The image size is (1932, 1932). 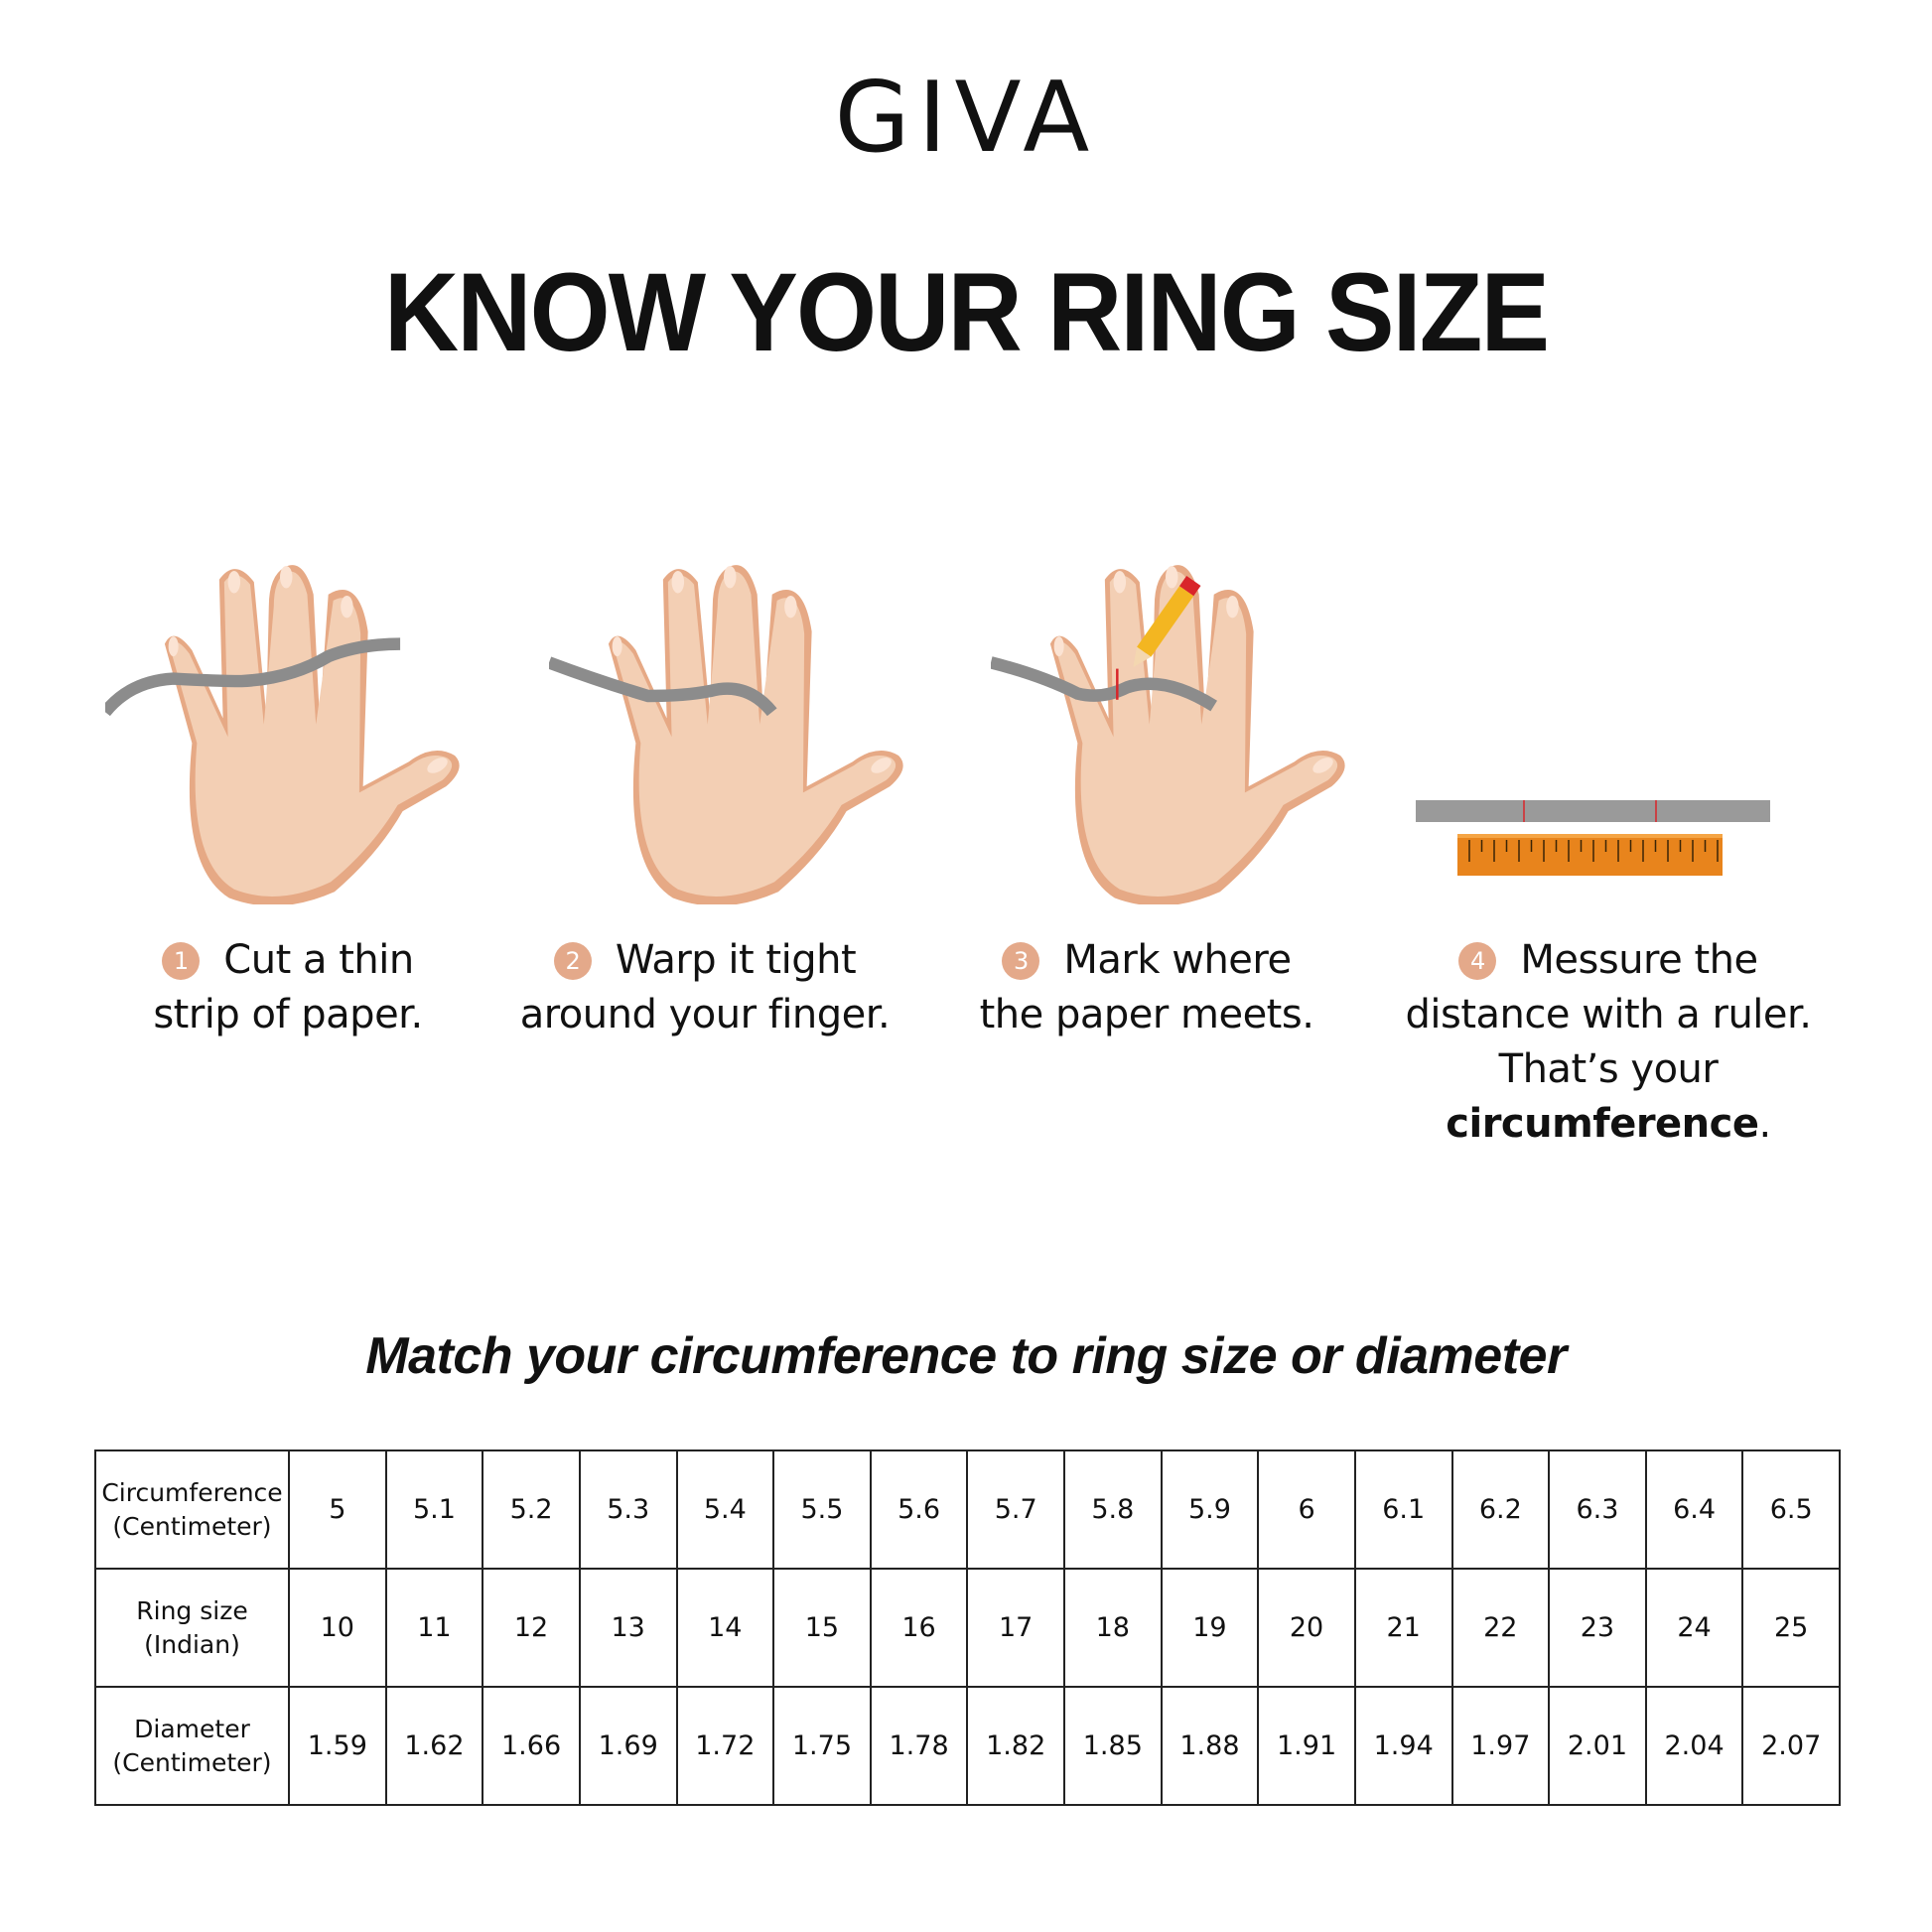 I want to click on table-cell: 5.5, so click(x=822, y=1510).